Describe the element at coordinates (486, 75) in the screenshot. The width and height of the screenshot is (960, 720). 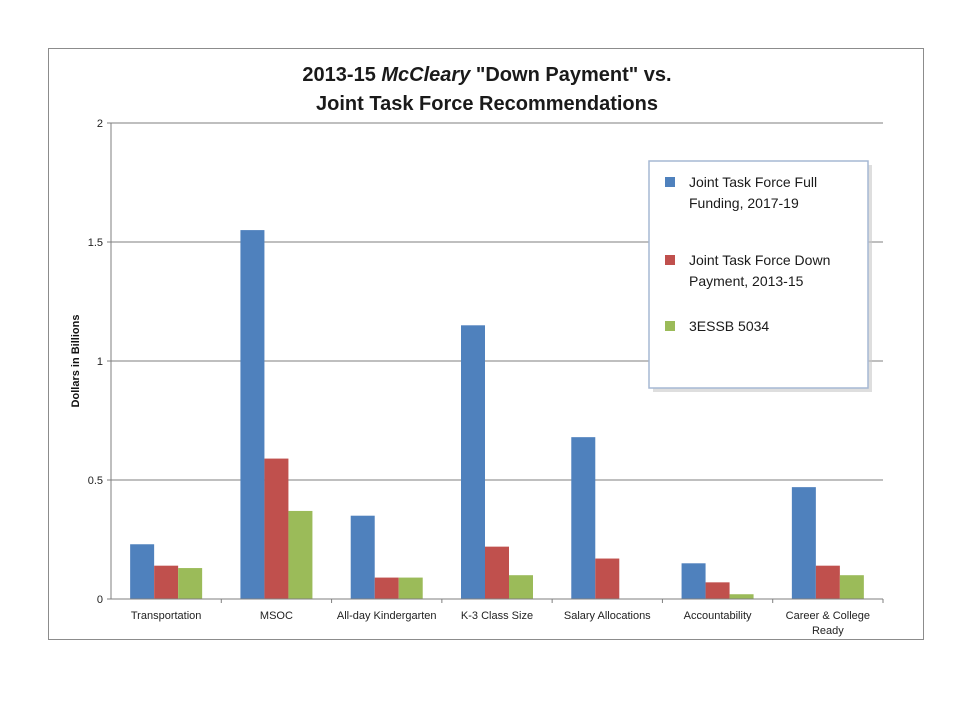
I see `chart-title-line1: 2013-15 McCleary "Down Payment" vs.` at that location.